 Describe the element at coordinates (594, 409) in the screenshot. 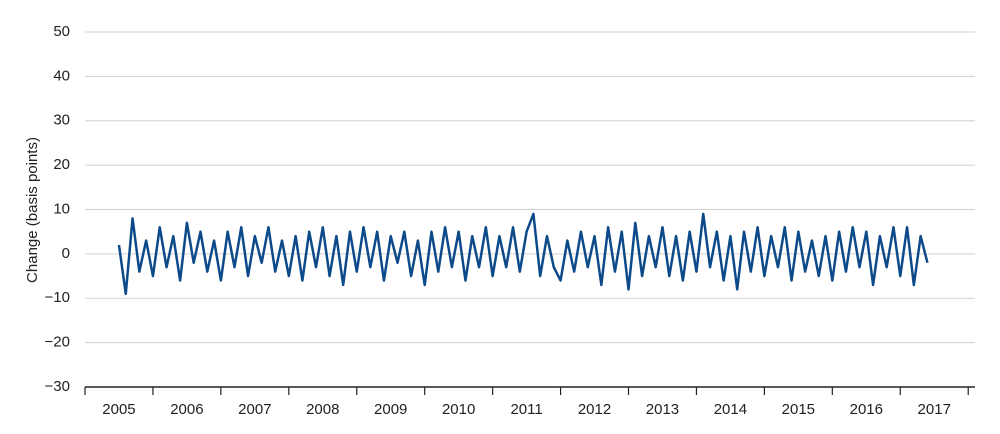

I see `x-tick-label: 2012` at that location.